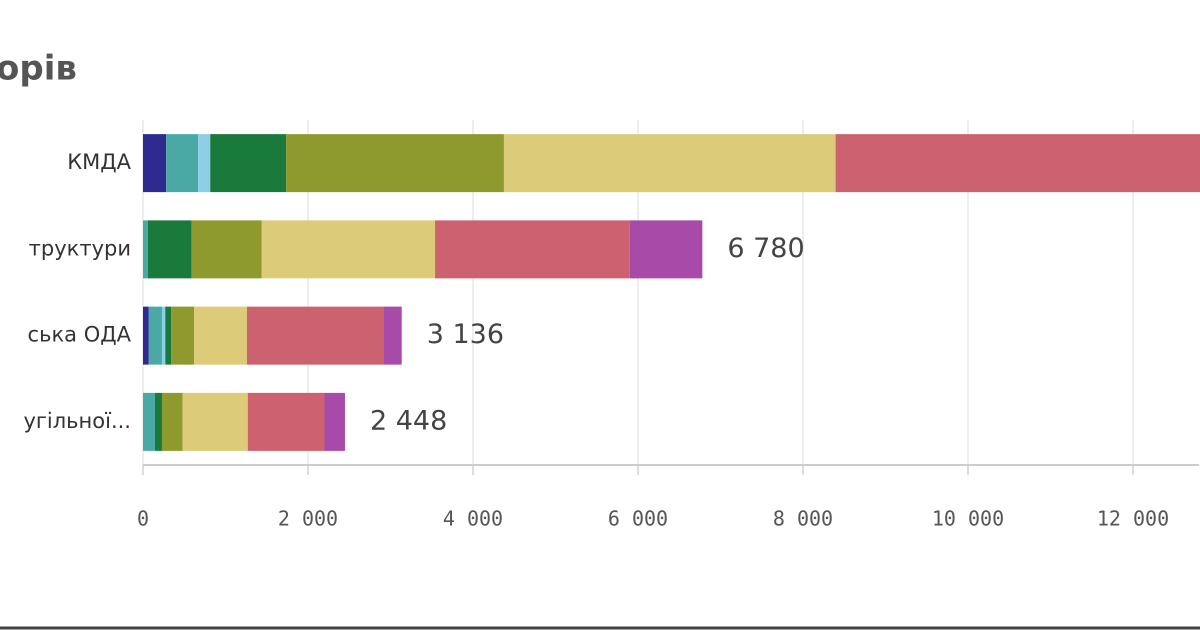 Image resolution: width=1200 pixels, height=630 pixels. What do you see at coordinates (1133, 519) in the screenshot?
I see `x-tick-label: 12 000` at bounding box center [1133, 519].